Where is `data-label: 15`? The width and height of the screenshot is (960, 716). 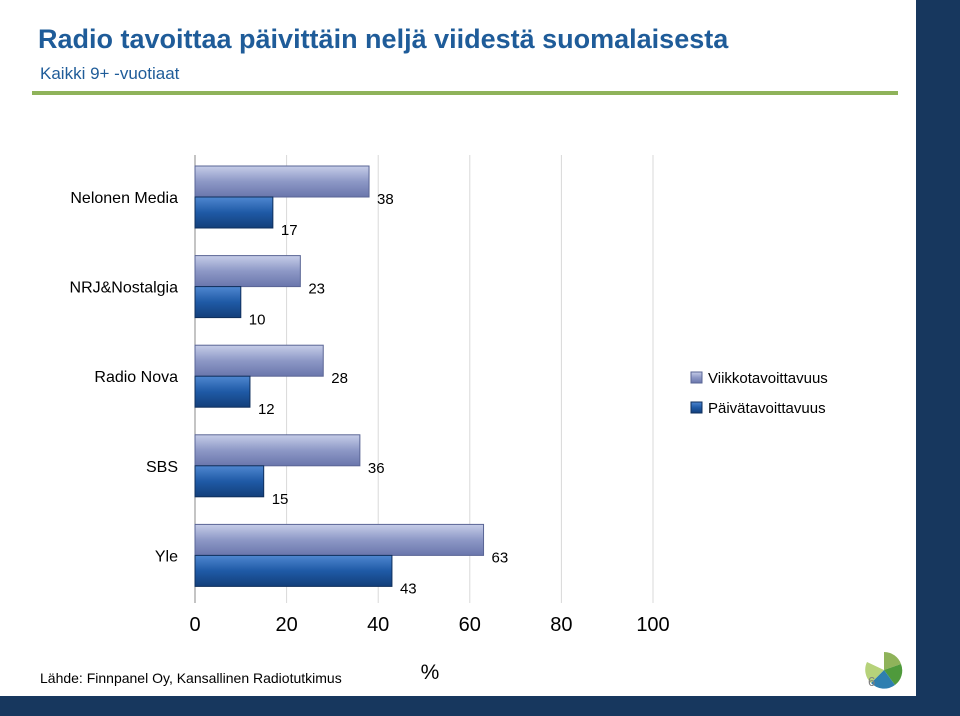
data-label: 15 is located at coordinates (280, 499).